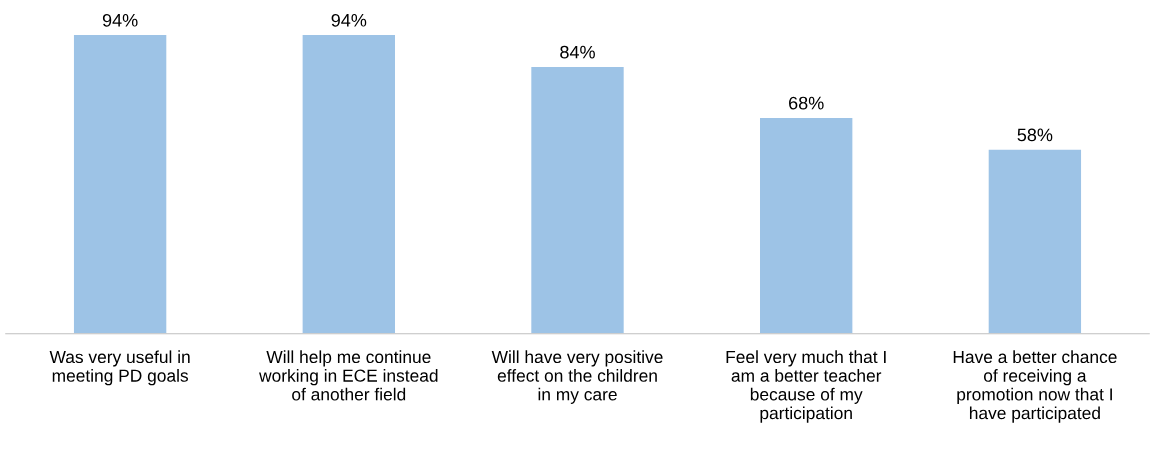  Describe the element at coordinates (806, 103) in the screenshot. I see `data-label: 68%` at that location.